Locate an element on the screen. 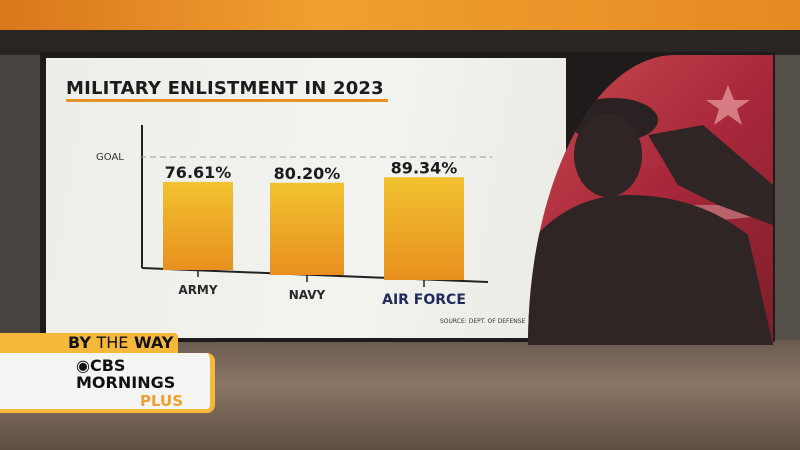 This screenshot has height=450, width=800. data-label: 80.20% is located at coordinates (307, 173).